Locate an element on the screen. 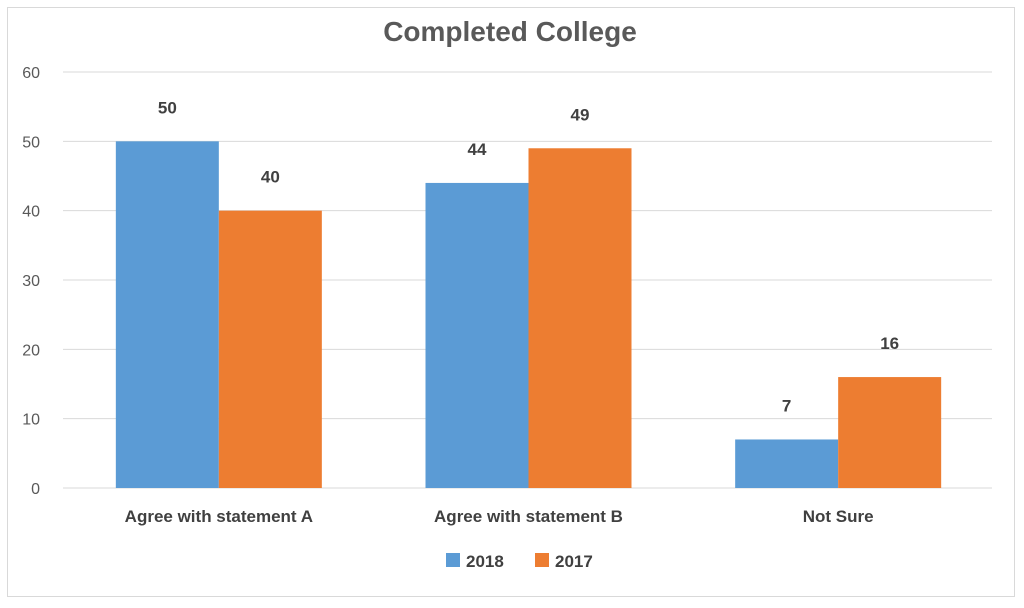 This screenshot has height=608, width=1024. data-label: 40 is located at coordinates (270, 177).